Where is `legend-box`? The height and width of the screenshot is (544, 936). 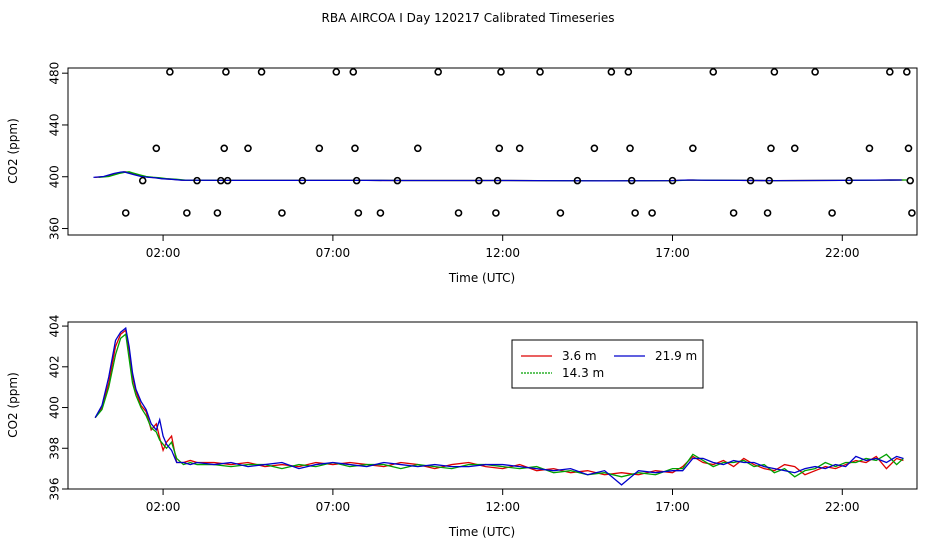 legend-box is located at coordinates (607, 364).